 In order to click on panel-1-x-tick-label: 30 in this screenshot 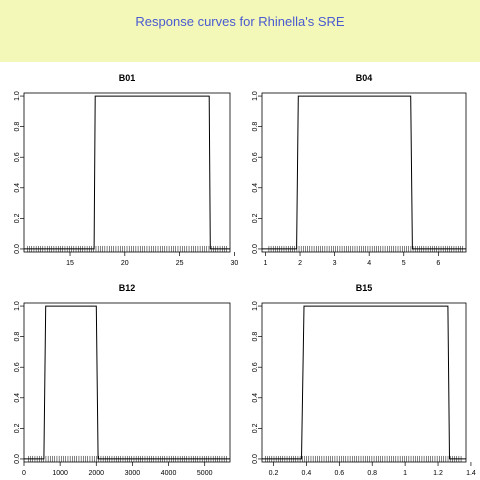, I will do `click(234, 263)`.